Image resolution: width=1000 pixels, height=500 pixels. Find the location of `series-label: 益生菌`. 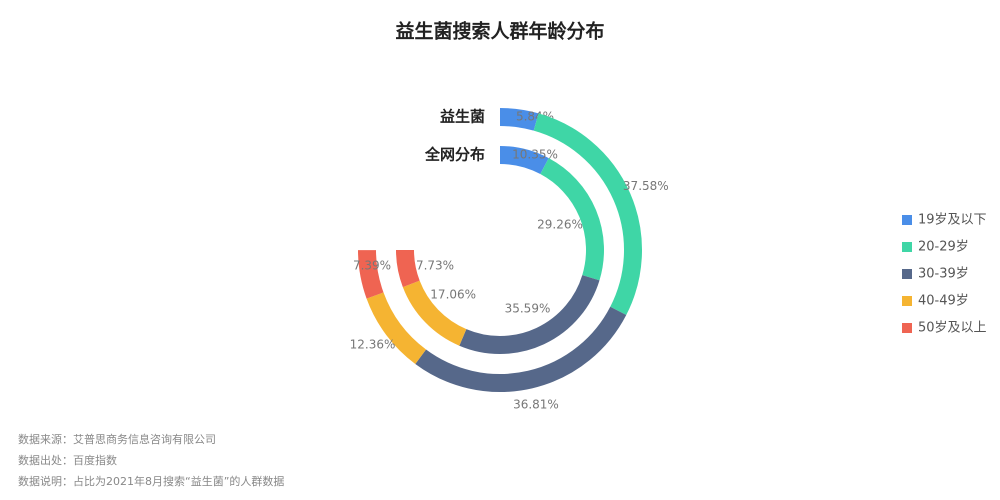

series-label: 益生菌 is located at coordinates (462, 117).